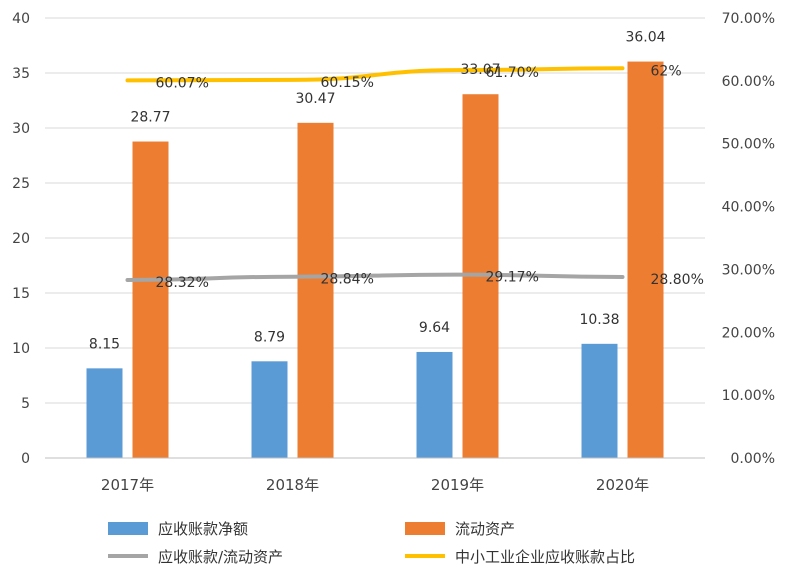  I want to click on left-tick-label: 30, so click(21, 129).